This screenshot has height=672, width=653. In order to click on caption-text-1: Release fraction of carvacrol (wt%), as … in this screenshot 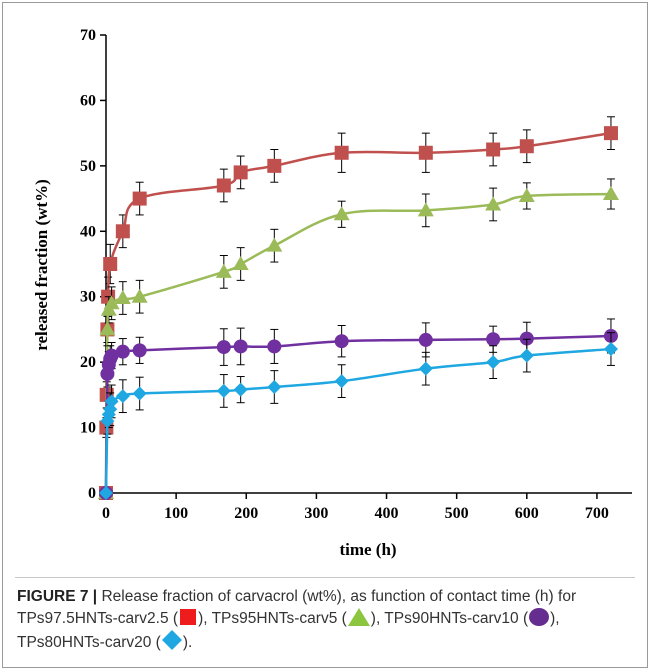, I will do `click(297, 607)`.